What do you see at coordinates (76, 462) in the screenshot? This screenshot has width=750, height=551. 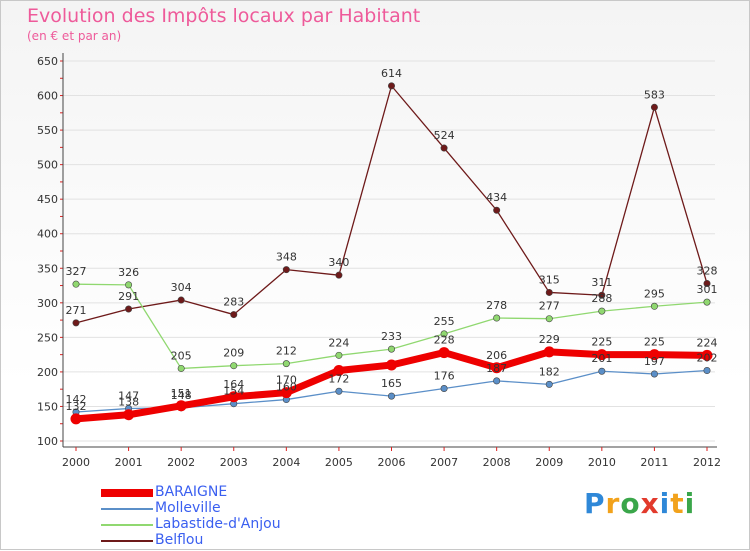 I see `x-tick-label: 2000` at bounding box center [76, 462].